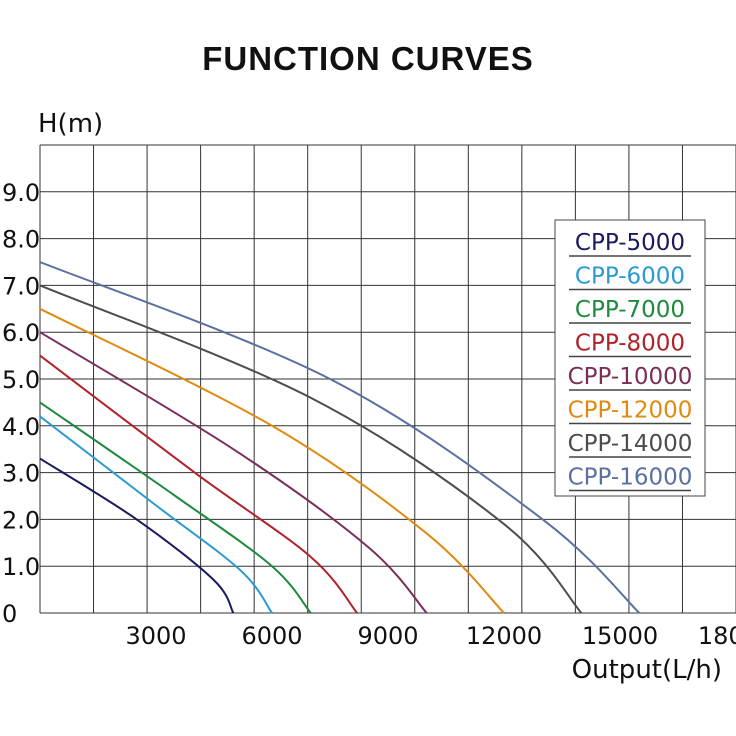 This screenshot has width=736, height=736. What do you see at coordinates (9, 614) in the screenshot?
I see `y-tick-label: 0` at bounding box center [9, 614].